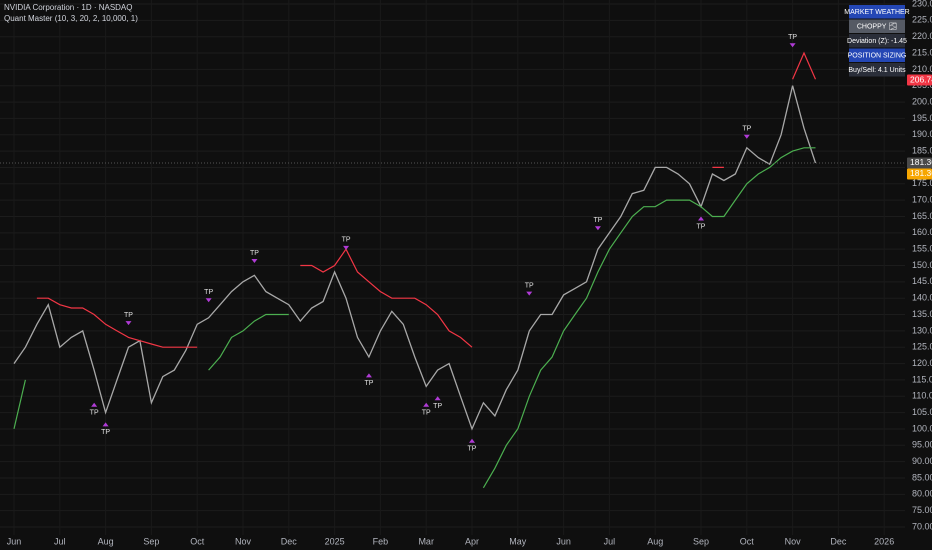 Image resolution: width=932 pixels, height=550 pixels. Describe the element at coordinates (426, 541) in the screenshot. I see `x-tick-label: Mar` at that location.